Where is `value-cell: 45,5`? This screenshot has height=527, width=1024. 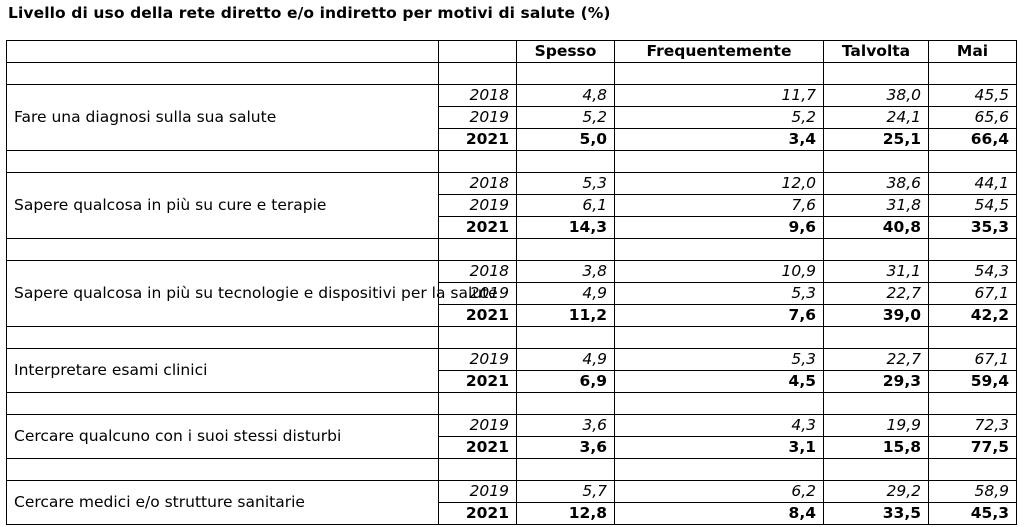
value-cell: 45,5 is located at coordinates (972, 95).